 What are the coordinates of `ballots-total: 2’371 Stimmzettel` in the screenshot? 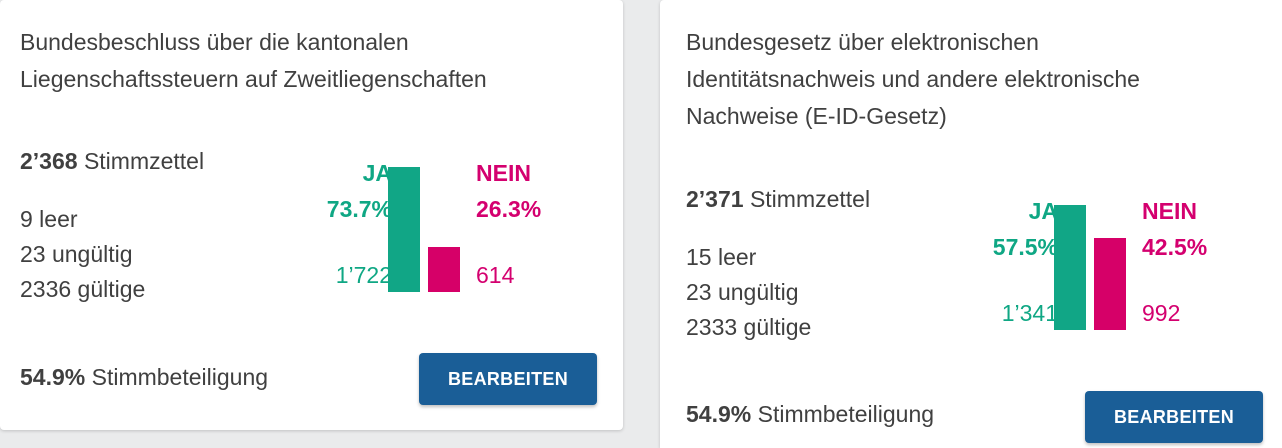 It's located at (778, 199).